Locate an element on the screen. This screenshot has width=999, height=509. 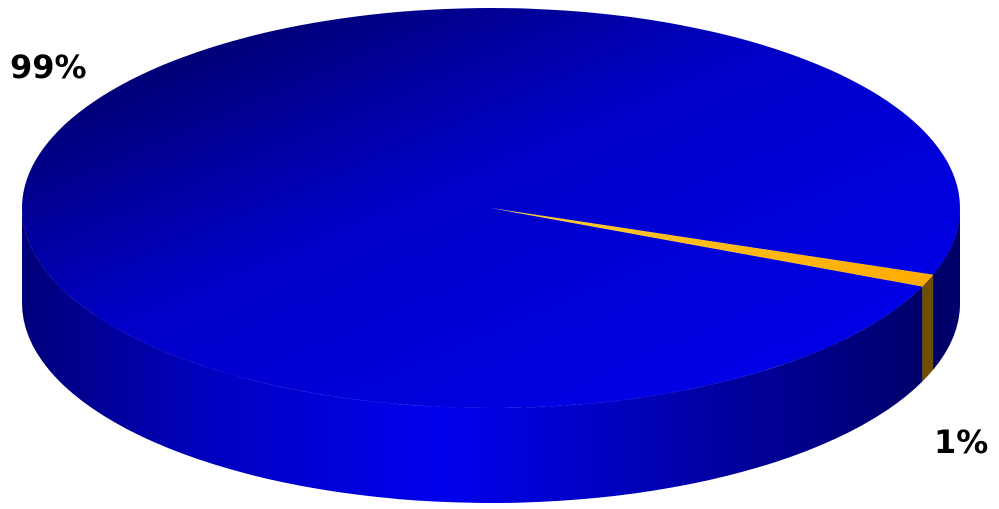
pie-side-dark-right is located at coordinates (946, 289).